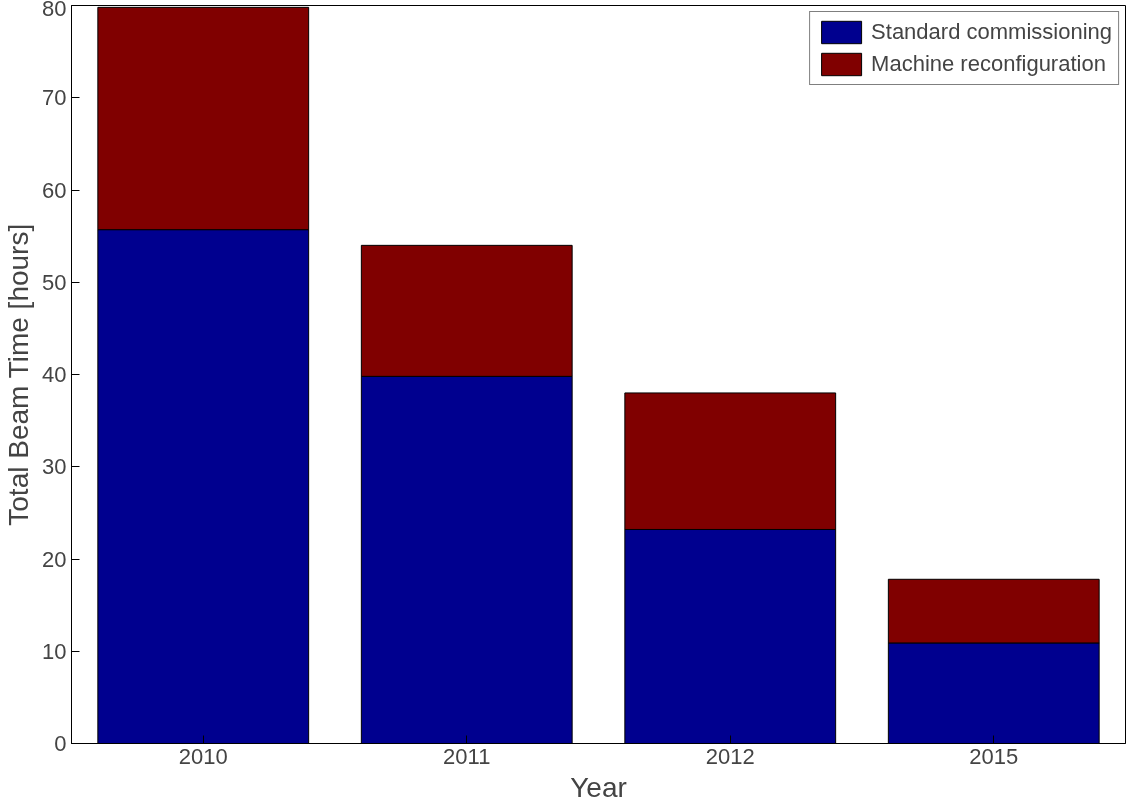 The image size is (1141, 811). Describe the element at coordinates (54, 559) in the screenshot. I see `y-tick-label: 20` at that location.